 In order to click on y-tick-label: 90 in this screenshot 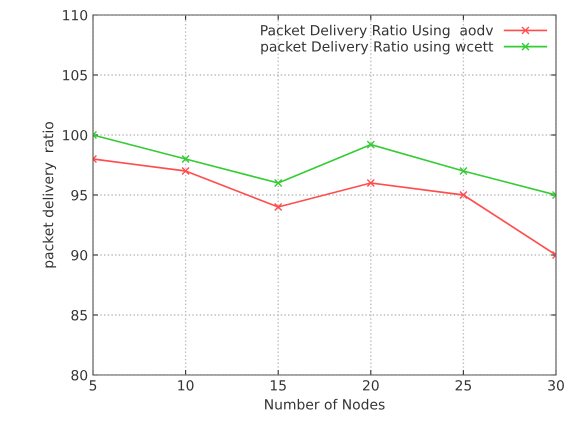, I will do `click(79, 255)`.